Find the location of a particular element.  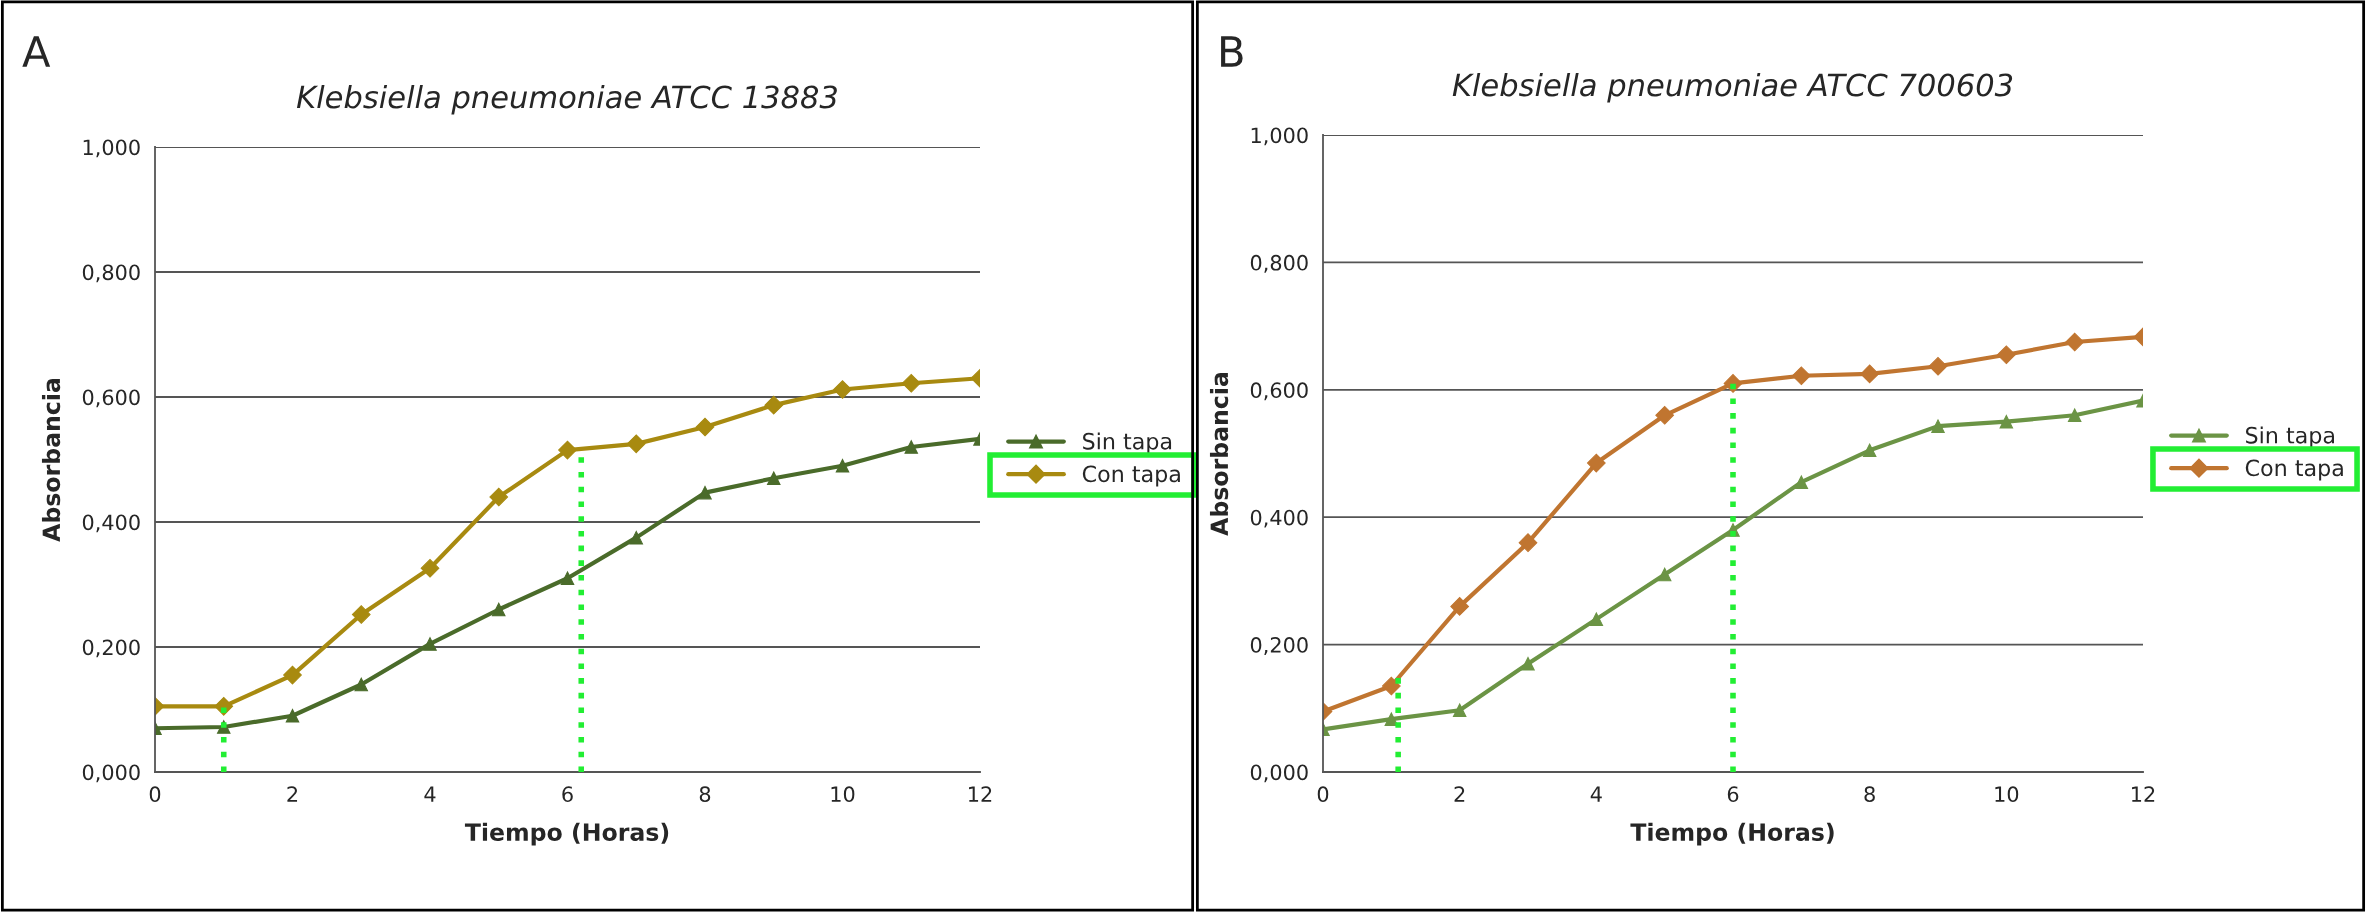

chart-title: Klebsiella pneumoniae ATCC 700603 is located at coordinates (1732, 87).